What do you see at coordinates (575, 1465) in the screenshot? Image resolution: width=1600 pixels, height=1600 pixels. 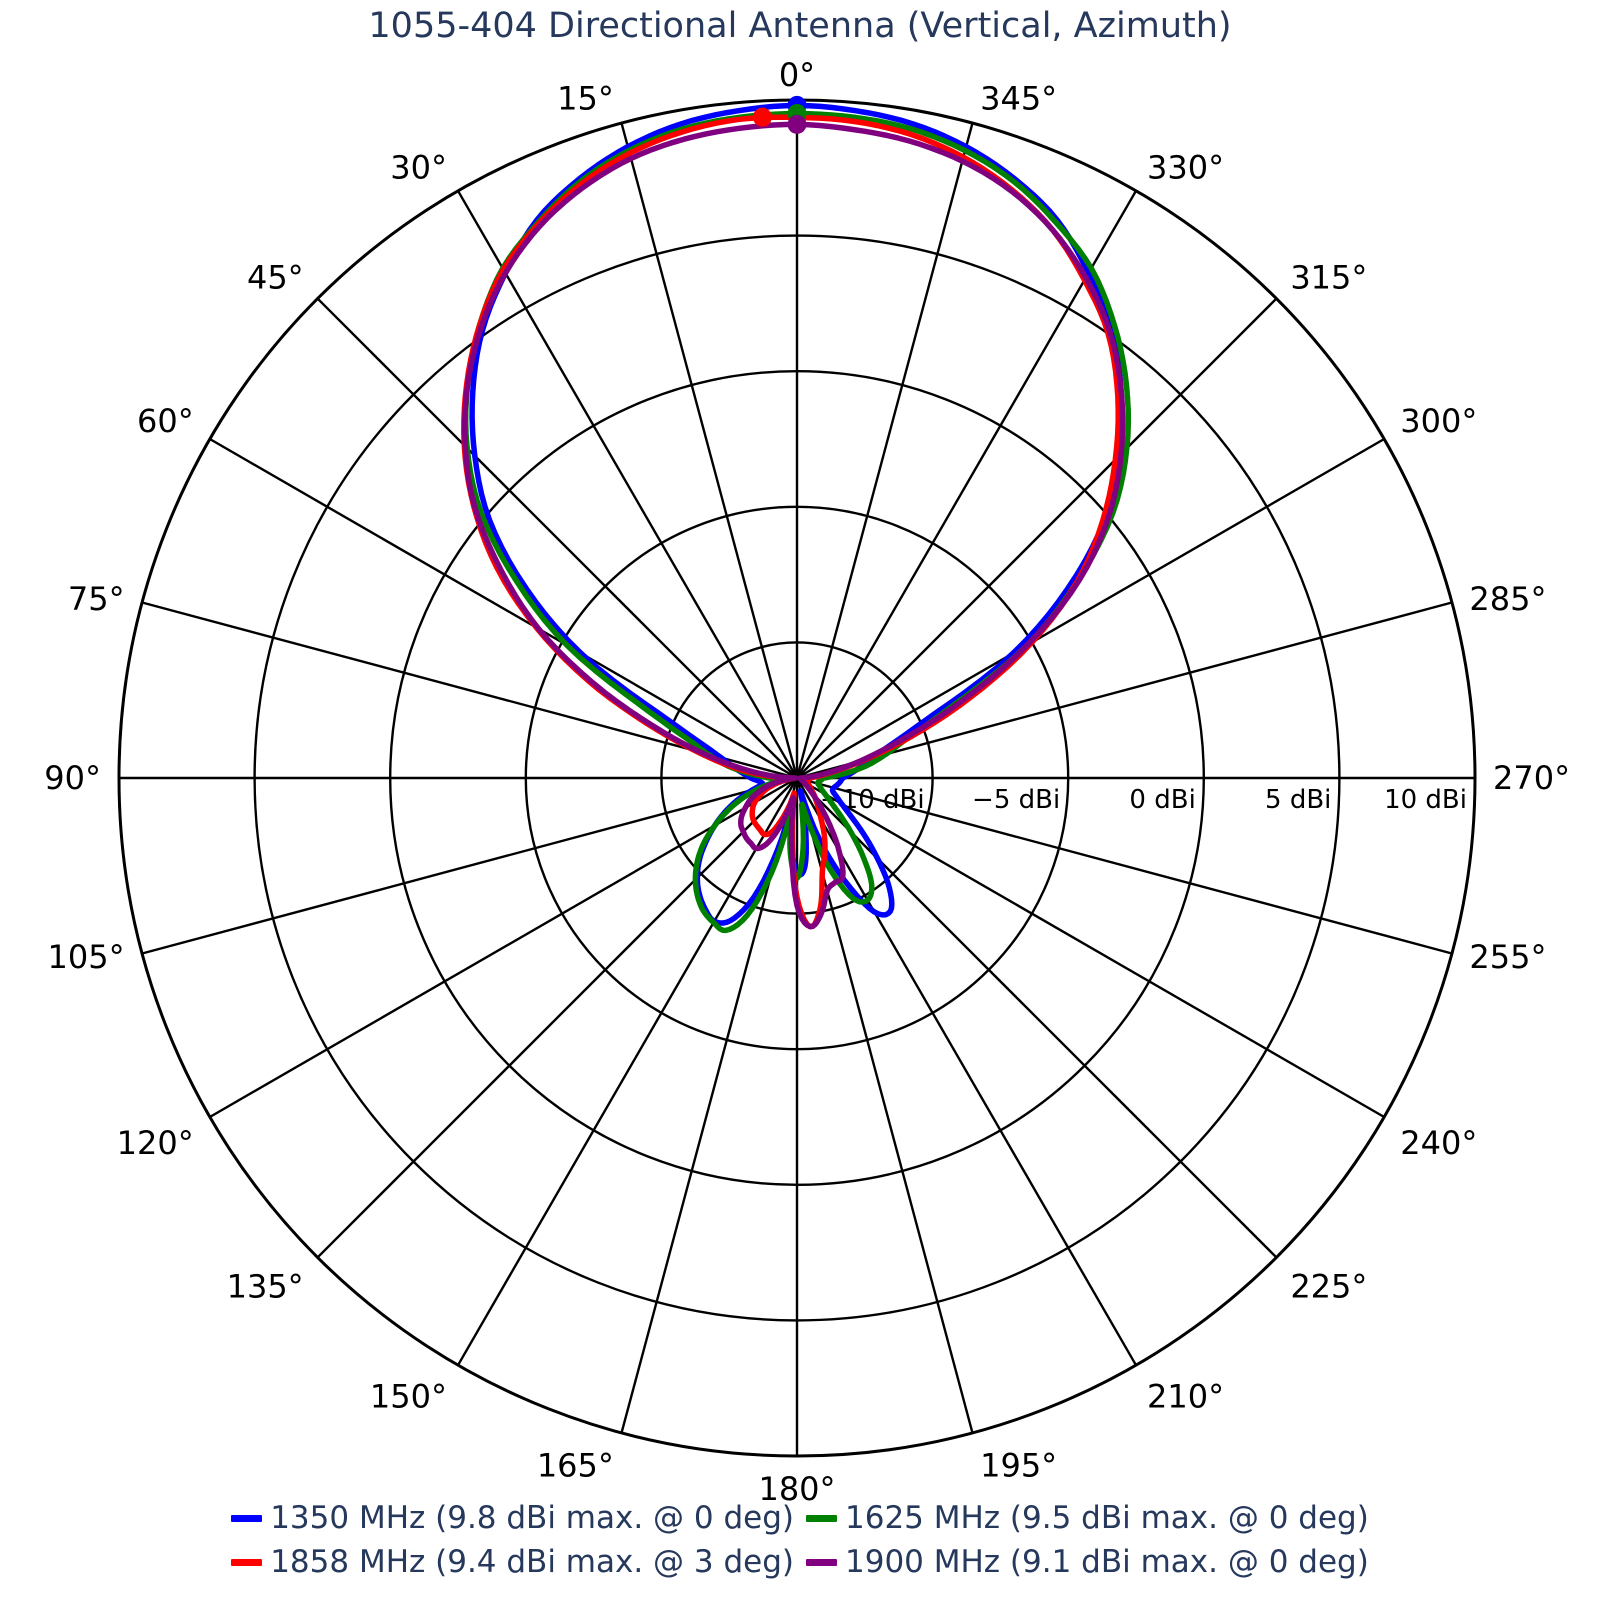 I see `angle-tick-label: 165°` at bounding box center [575, 1465].